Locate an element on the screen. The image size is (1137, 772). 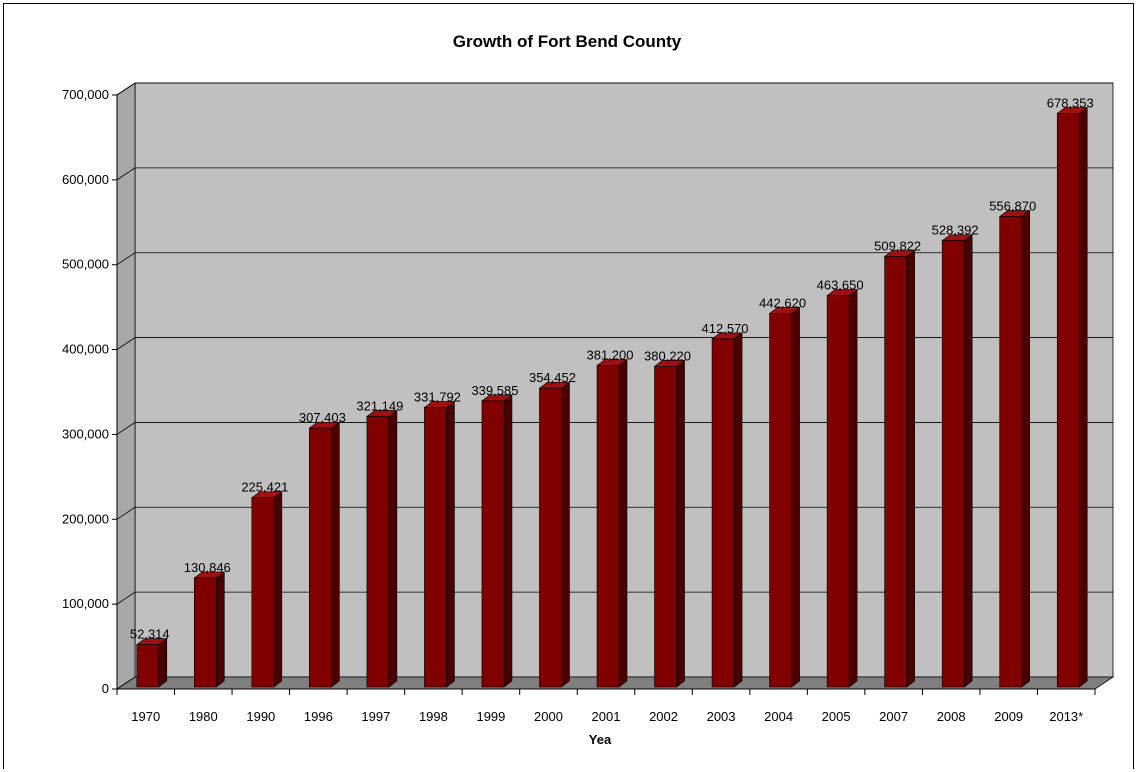
y-tick-label: 500,000 is located at coordinates (85, 264).